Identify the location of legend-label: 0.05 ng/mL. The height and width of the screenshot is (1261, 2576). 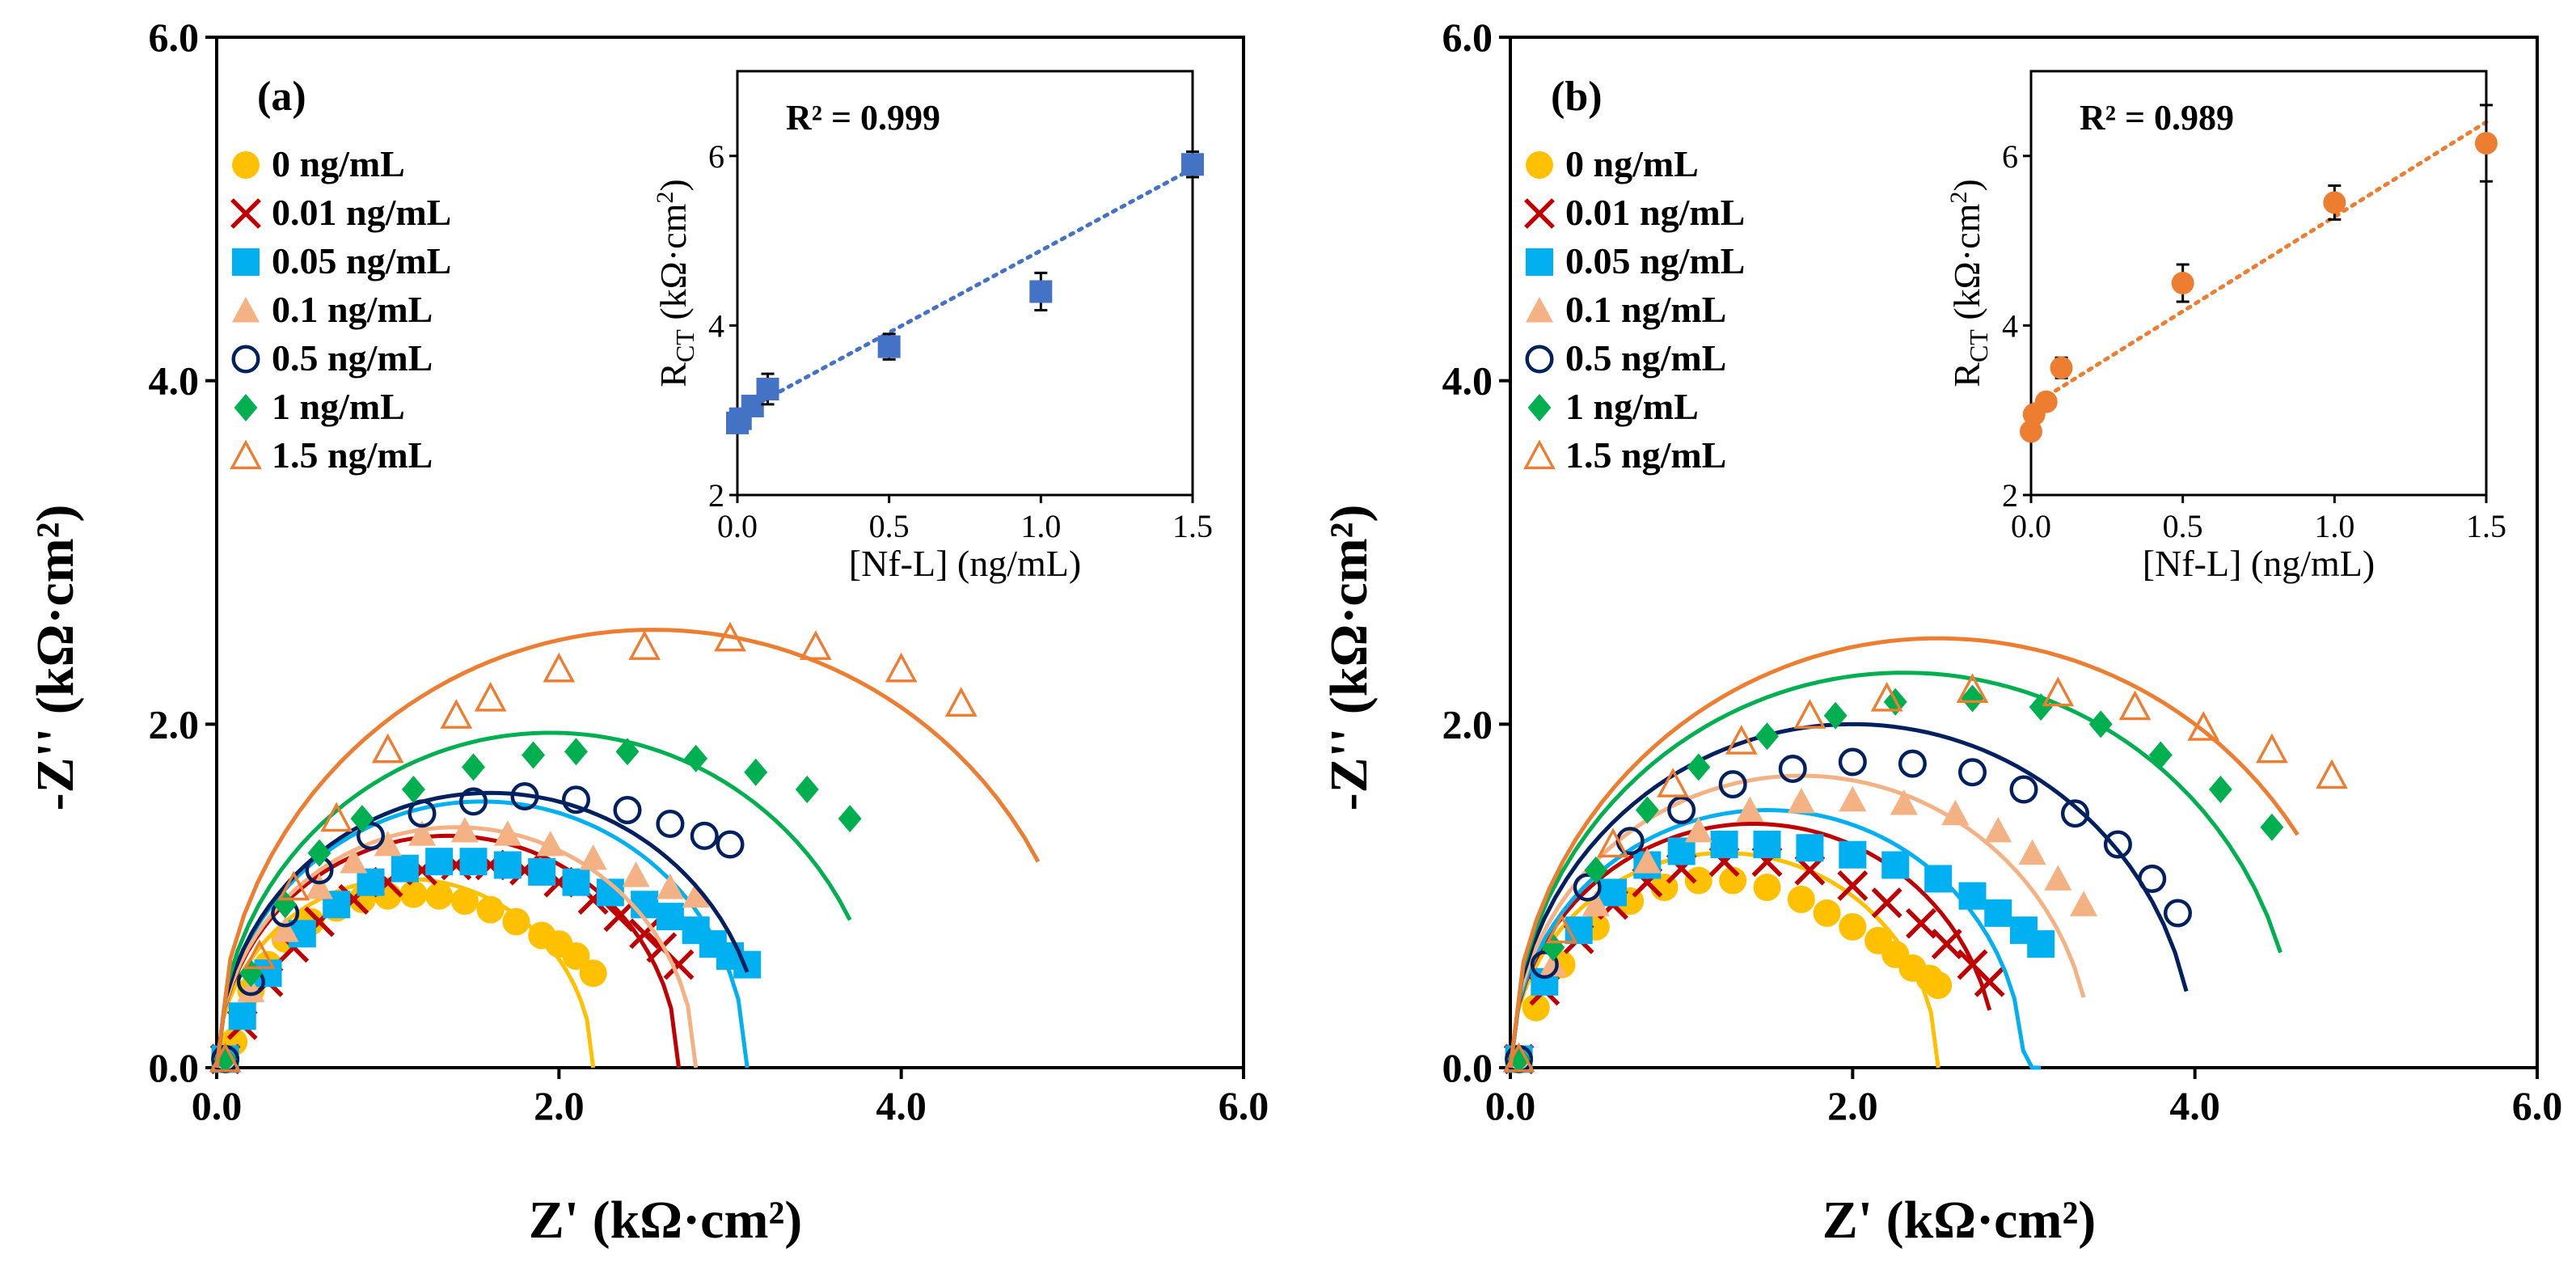
(361, 260).